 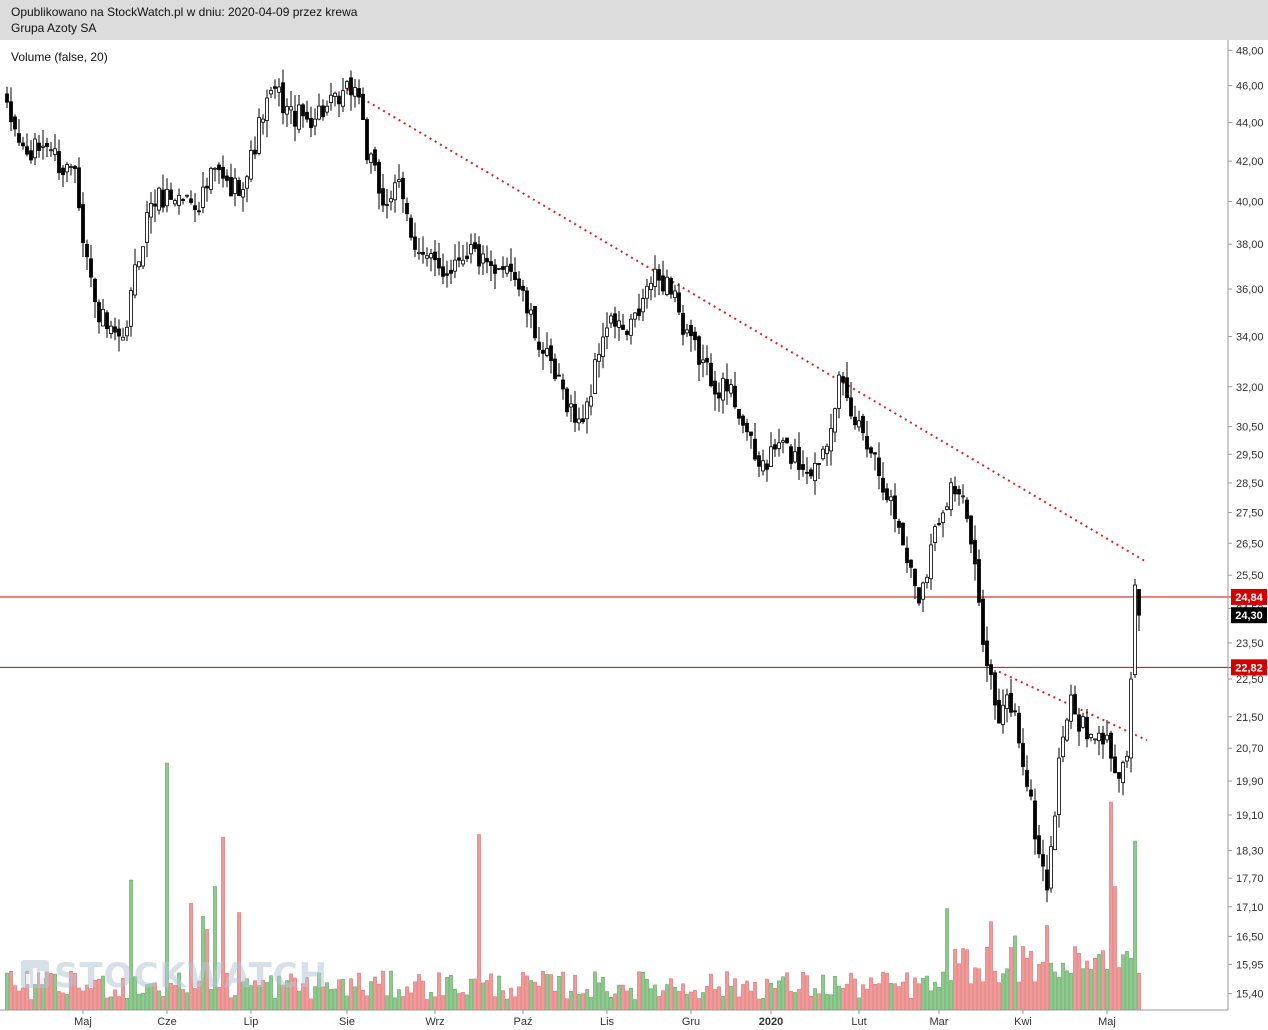 I want to click on y-tick-label: 27,50, so click(x=1250, y=514).